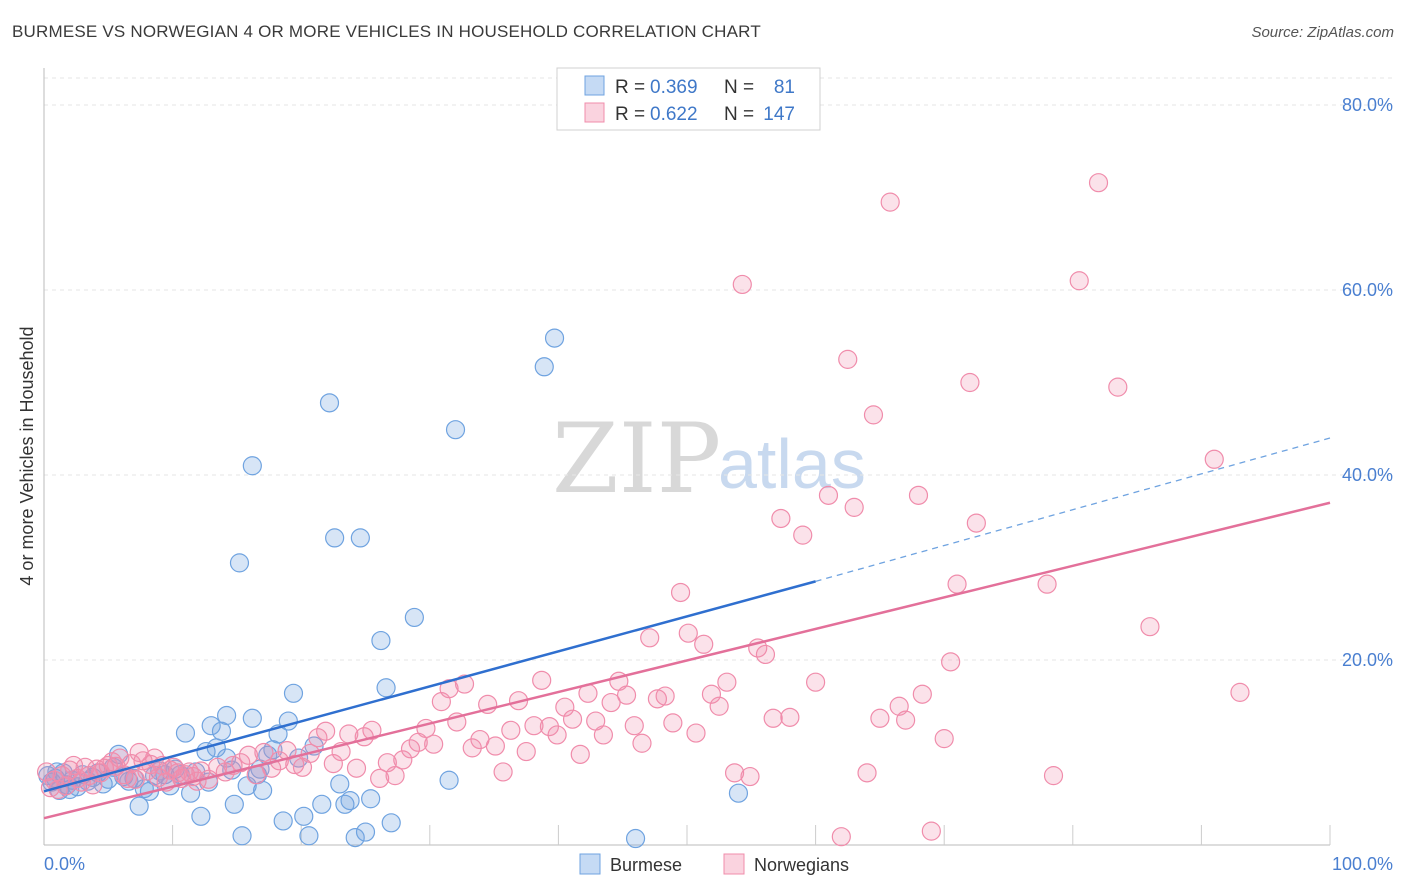 This screenshot has height=892, width=1406. Describe the element at coordinates (646, 865) in the screenshot. I see `bottom-legend-label-burmese: Burmese` at that location.